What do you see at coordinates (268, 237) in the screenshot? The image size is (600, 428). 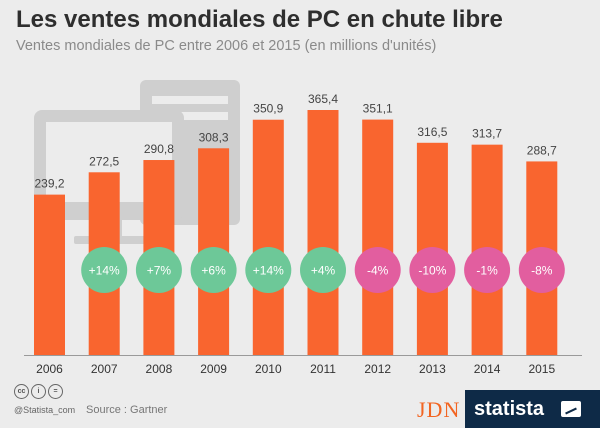 I see `bar-2010` at bounding box center [268, 237].